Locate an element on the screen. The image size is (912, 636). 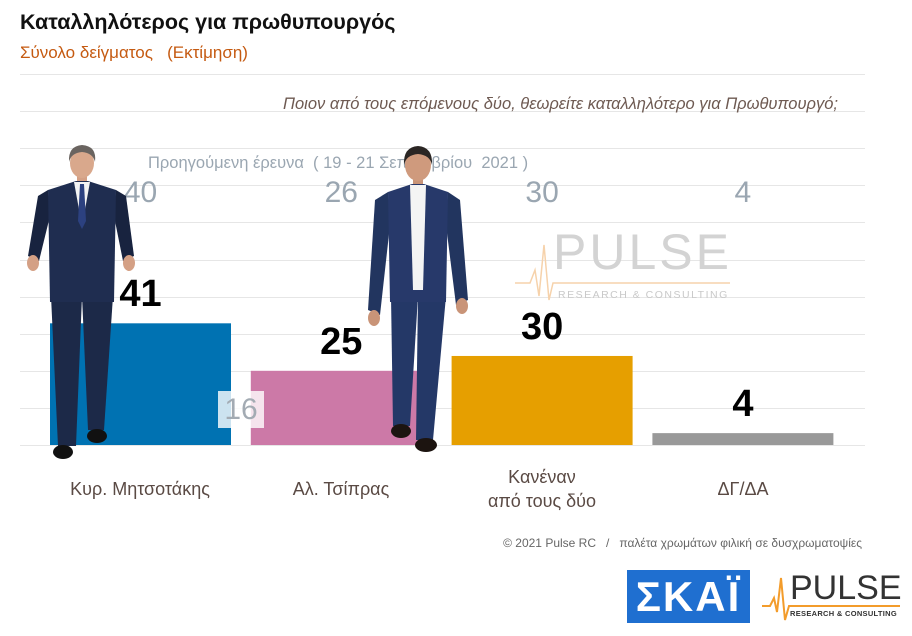
current-value-label: 25 is located at coordinates (341, 341).